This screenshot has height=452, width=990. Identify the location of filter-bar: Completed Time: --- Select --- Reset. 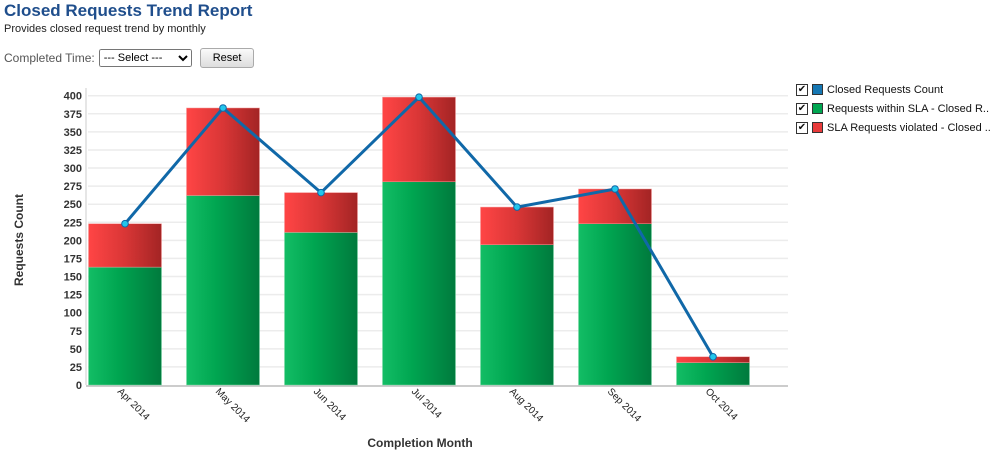
(129, 58).